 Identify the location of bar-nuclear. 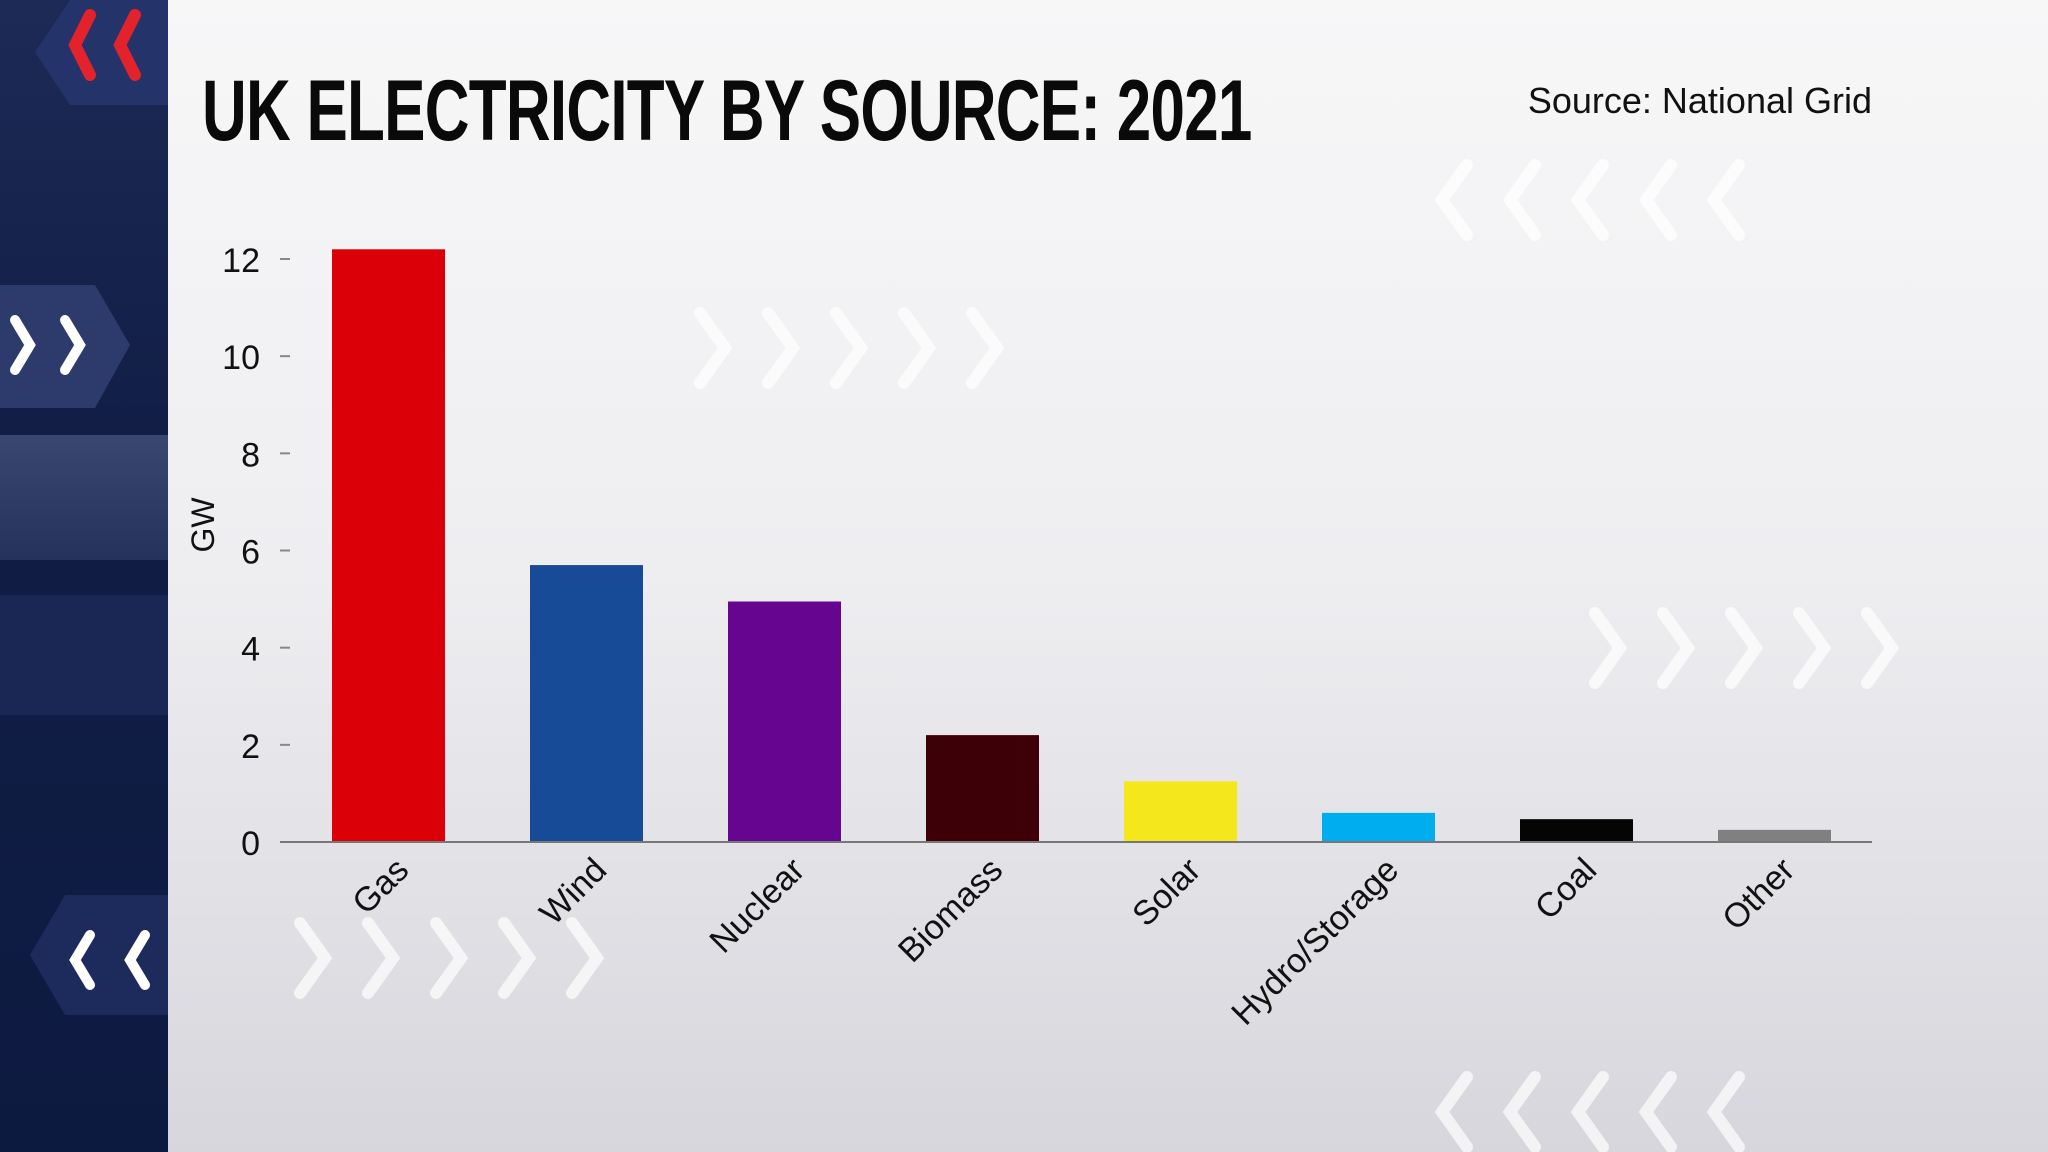
(784, 721).